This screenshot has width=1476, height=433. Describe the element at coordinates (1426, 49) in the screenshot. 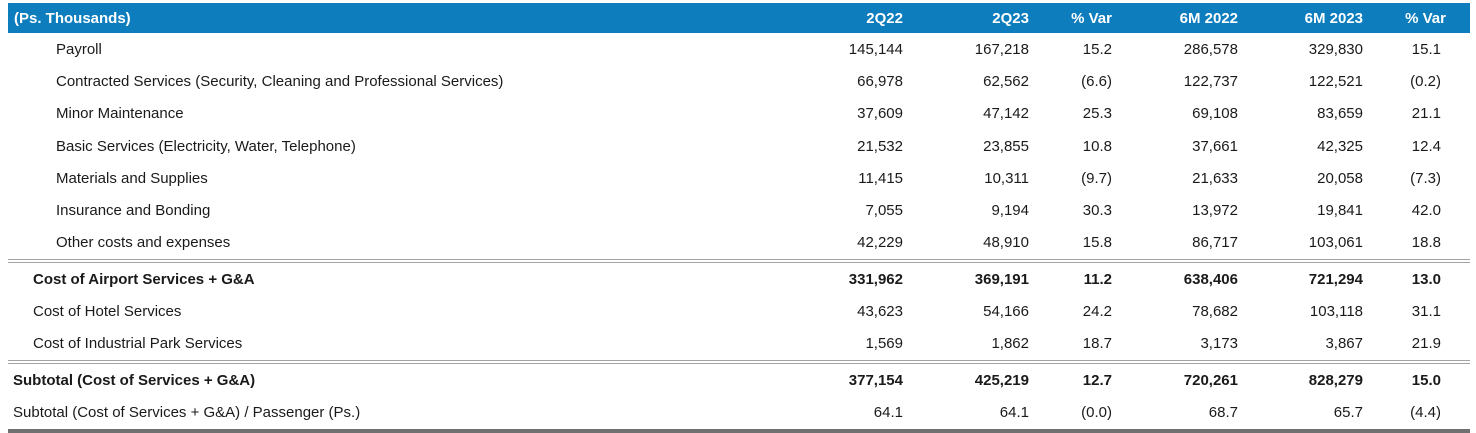

I see `row-value: 15.1` at that location.